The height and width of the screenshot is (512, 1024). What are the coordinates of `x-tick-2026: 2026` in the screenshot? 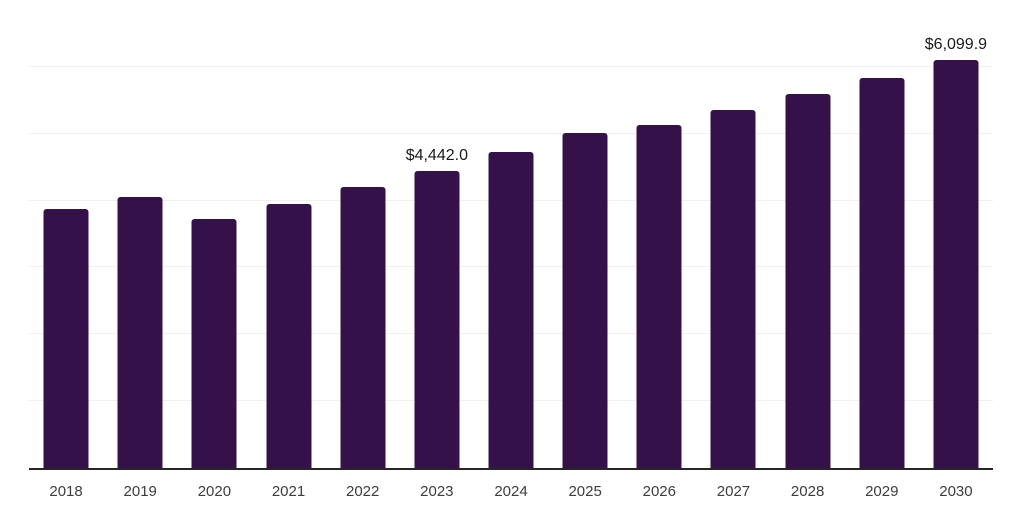 It's located at (659, 491).